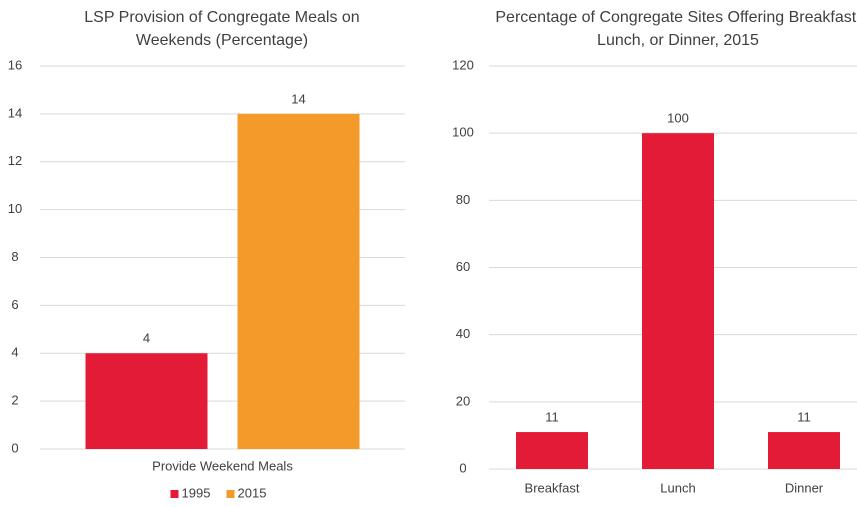 This screenshot has height=507, width=857. What do you see at coordinates (14, 256) in the screenshot?
I see `y-tick-label: 8` at bounding box center [14, 256].